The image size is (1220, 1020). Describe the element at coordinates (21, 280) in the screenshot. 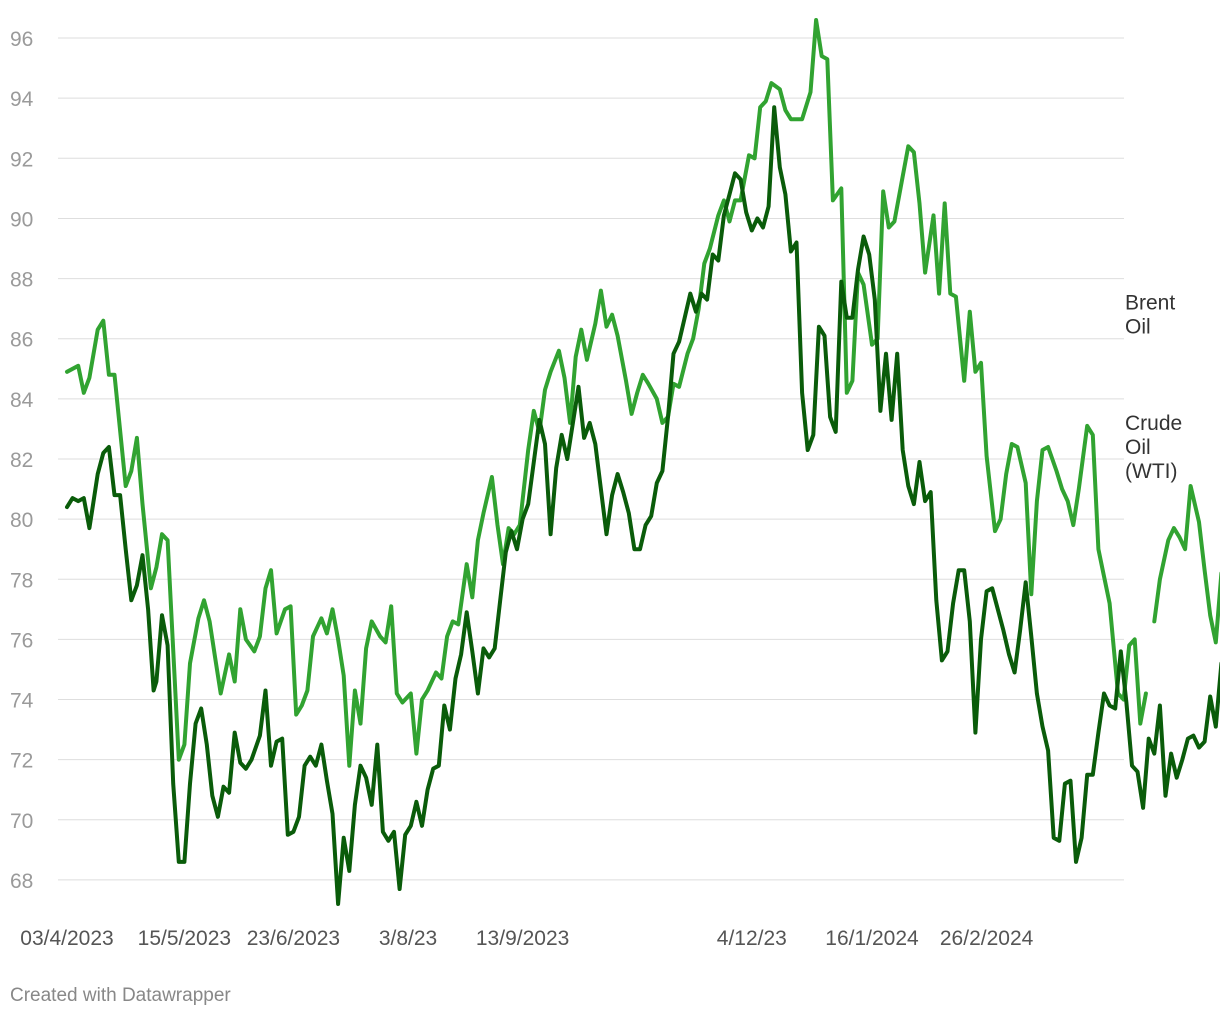

I see `y-tick-label: 88` at that location.